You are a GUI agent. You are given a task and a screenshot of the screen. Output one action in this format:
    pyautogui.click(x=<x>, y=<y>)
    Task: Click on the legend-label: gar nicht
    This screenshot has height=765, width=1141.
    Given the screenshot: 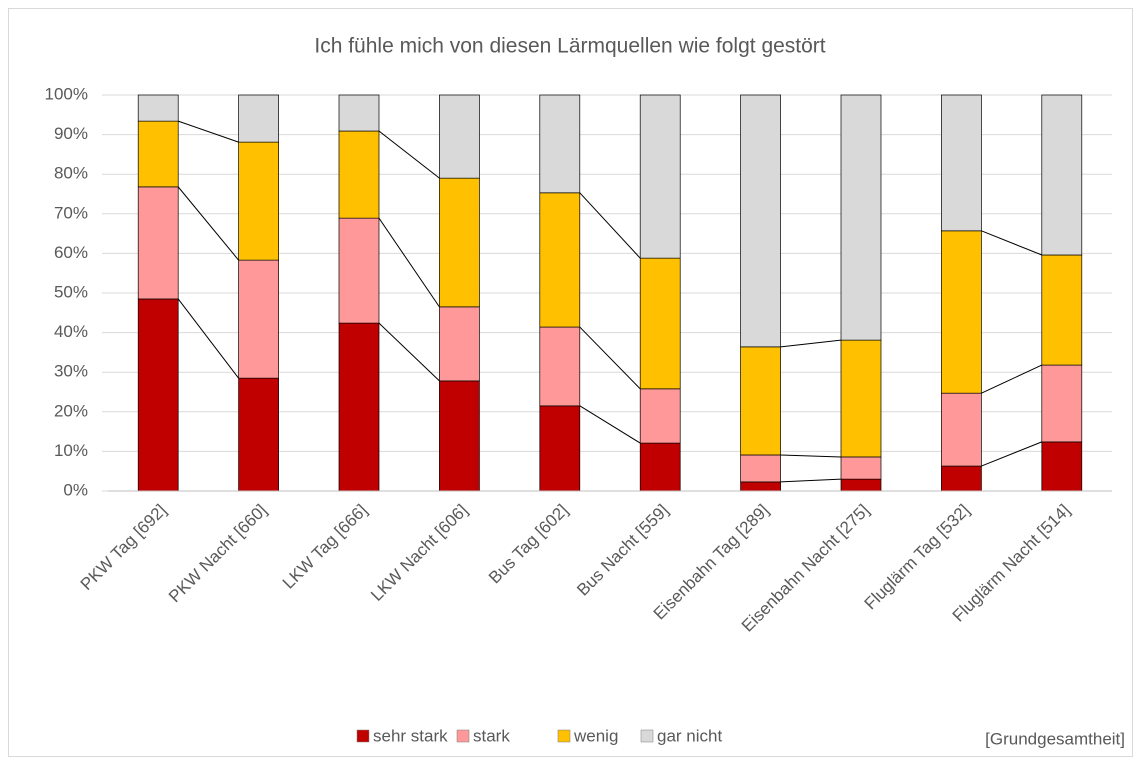 What is the action you would take?
    pyautogui.click(x=689, y=735)
    